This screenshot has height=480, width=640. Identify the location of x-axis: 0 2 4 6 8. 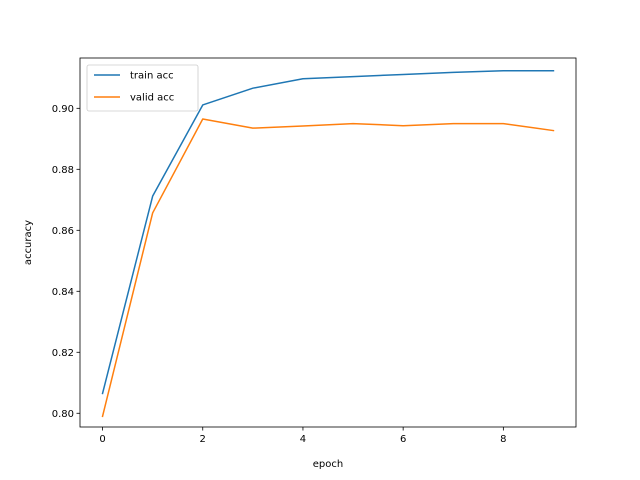
(303, 436).